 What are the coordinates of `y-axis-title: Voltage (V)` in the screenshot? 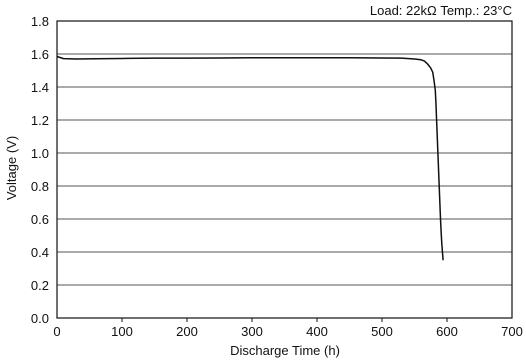 It's located at (11, 168).